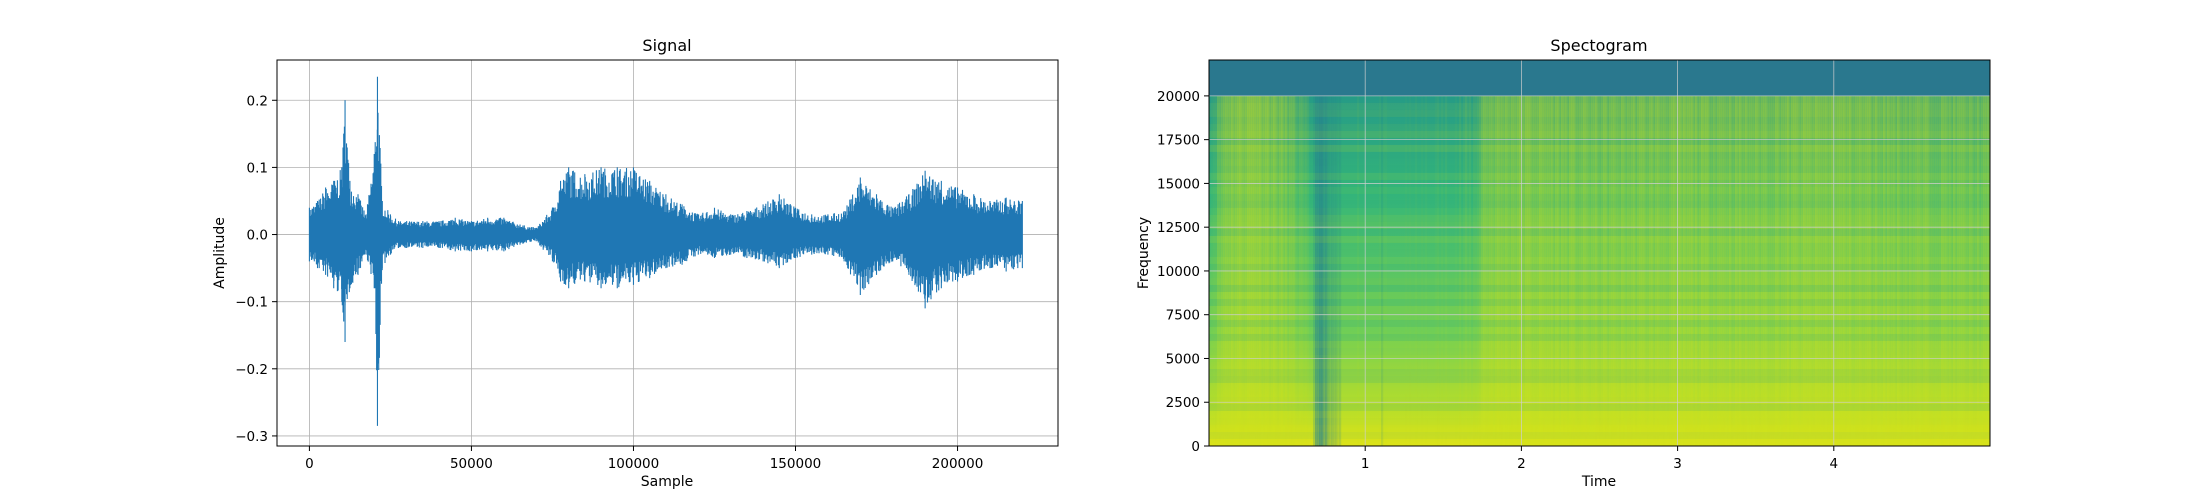 The width and height of the screenshot is (2200, 500). I want to click on signal-y-tick-label: 0.0, so click(257, 236).